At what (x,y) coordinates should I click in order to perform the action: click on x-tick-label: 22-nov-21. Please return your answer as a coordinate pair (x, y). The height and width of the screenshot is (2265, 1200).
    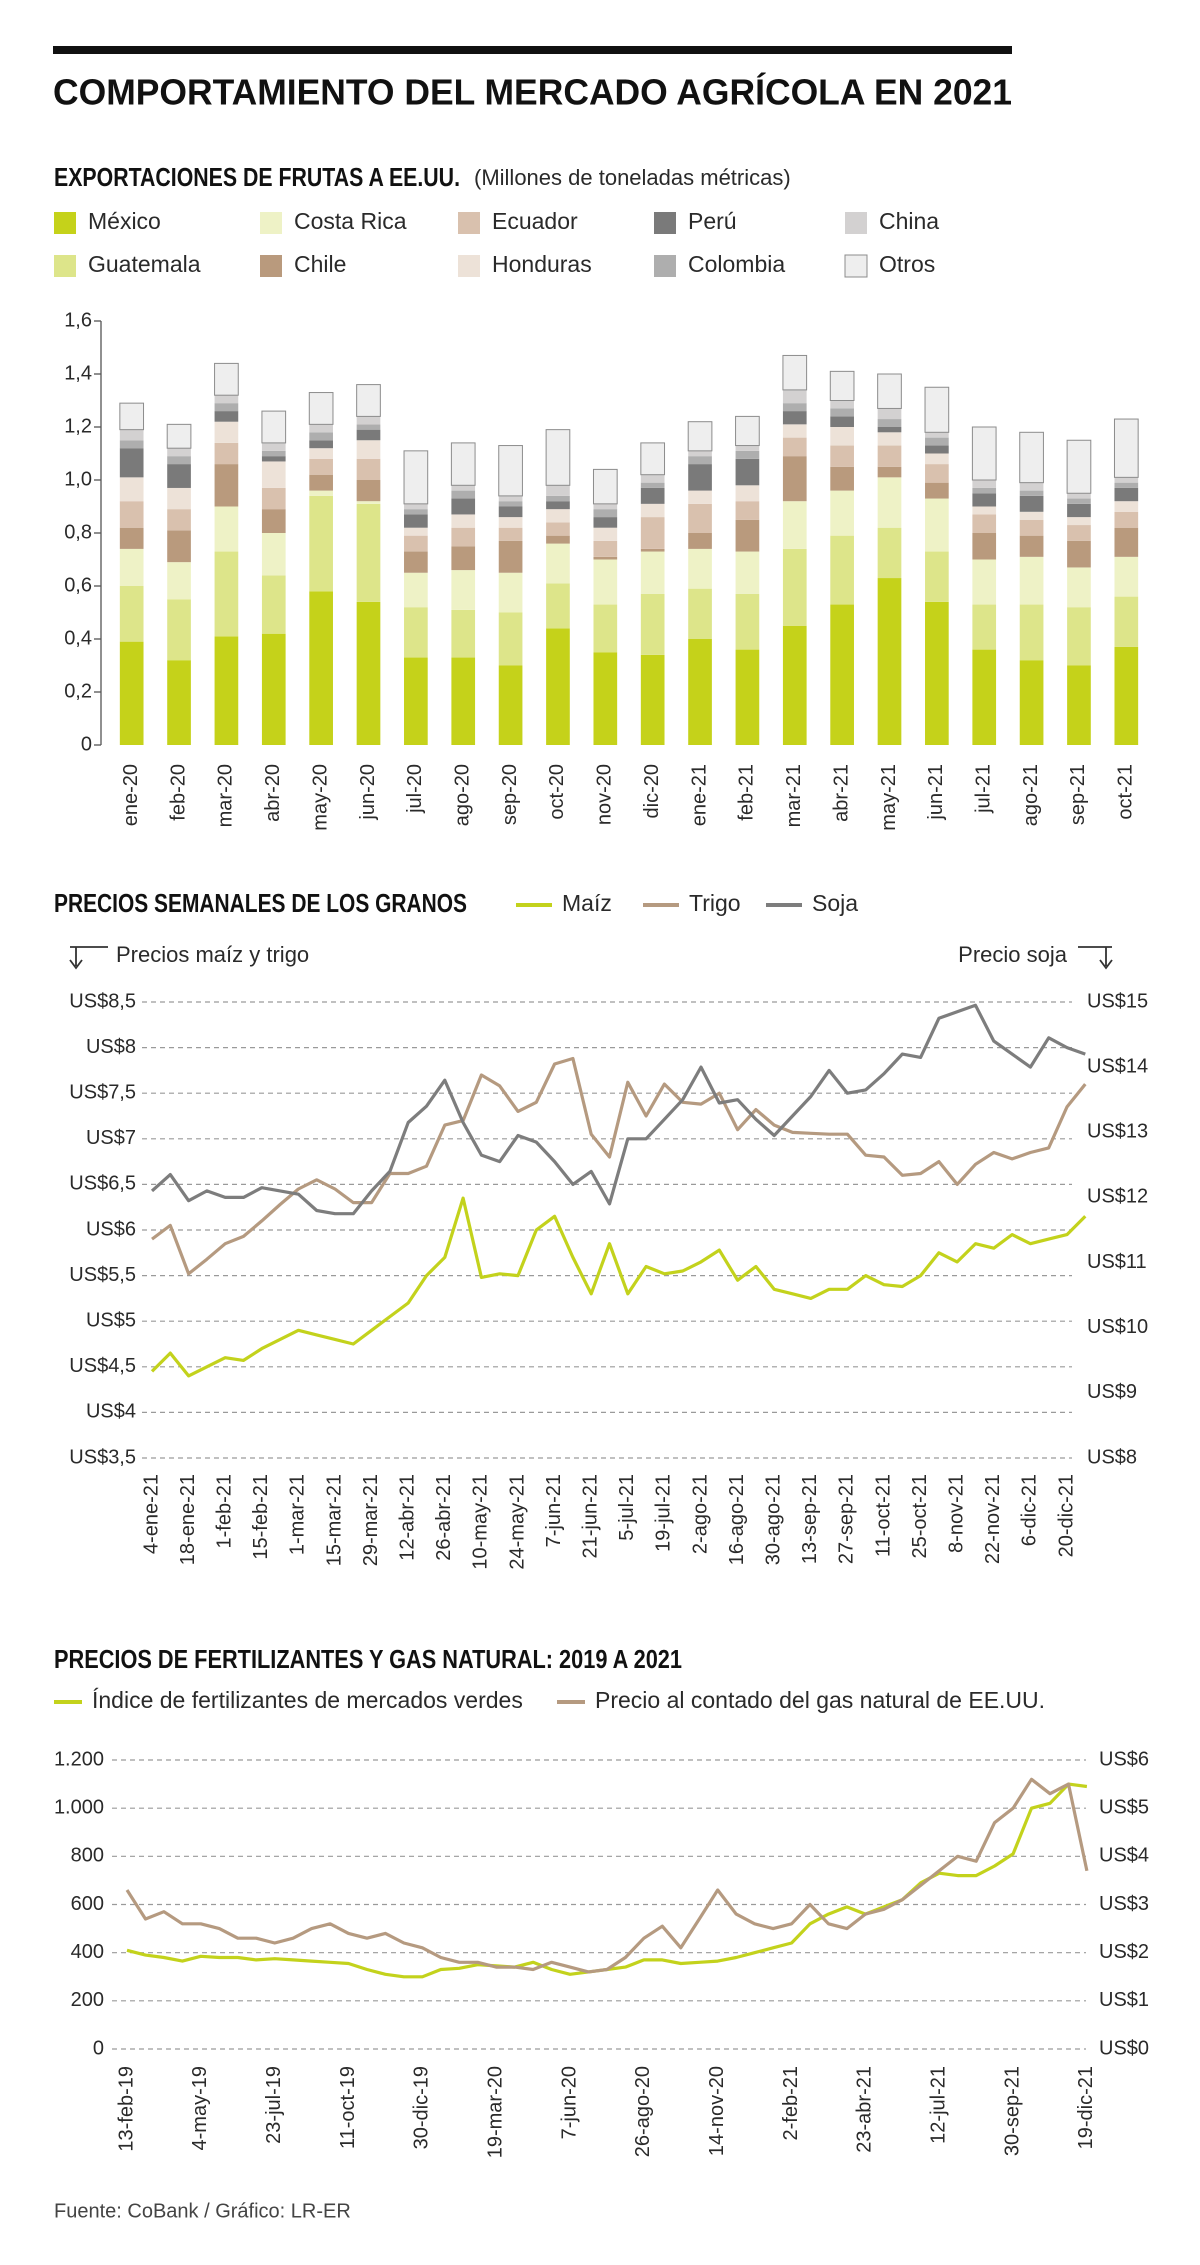
    Looking at the image, I should click on (993, 1519).